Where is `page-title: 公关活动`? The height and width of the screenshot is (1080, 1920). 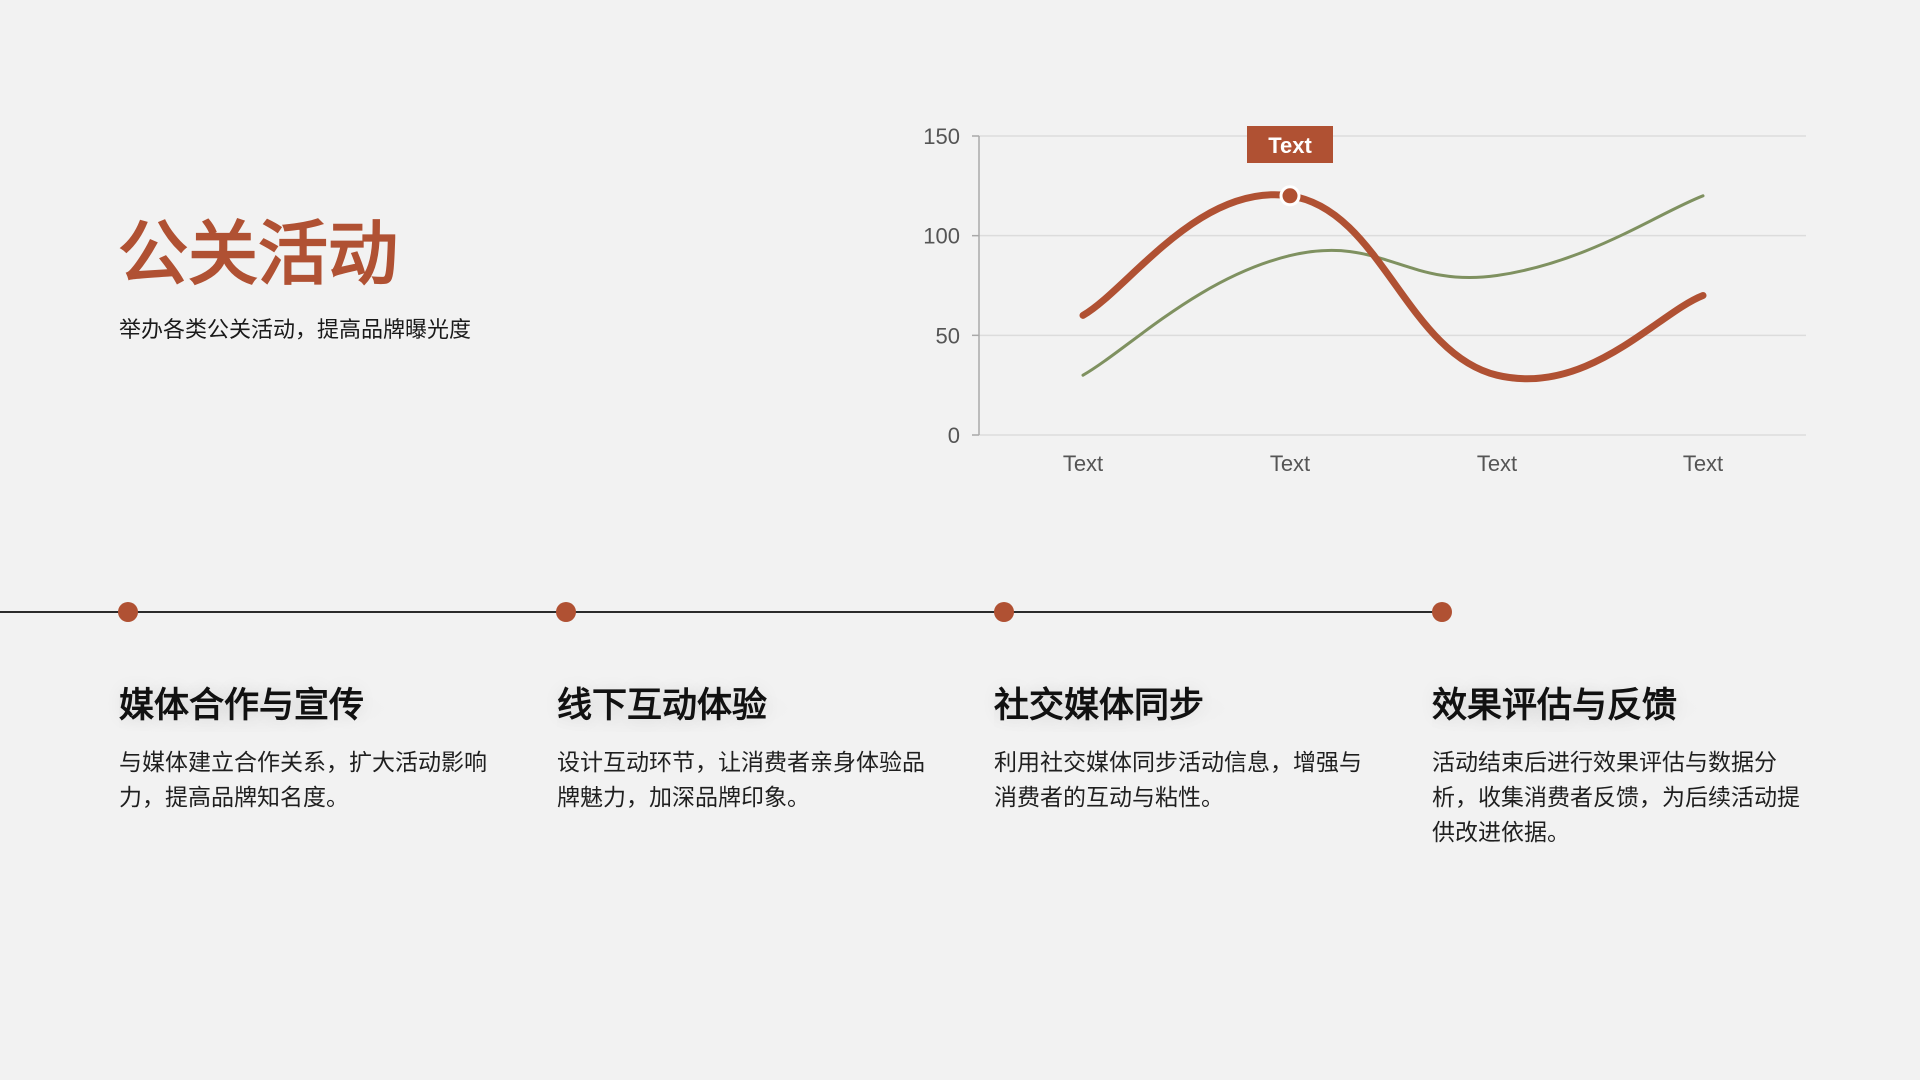 page-title: 公关活动 is located at coordinates (258, 254).